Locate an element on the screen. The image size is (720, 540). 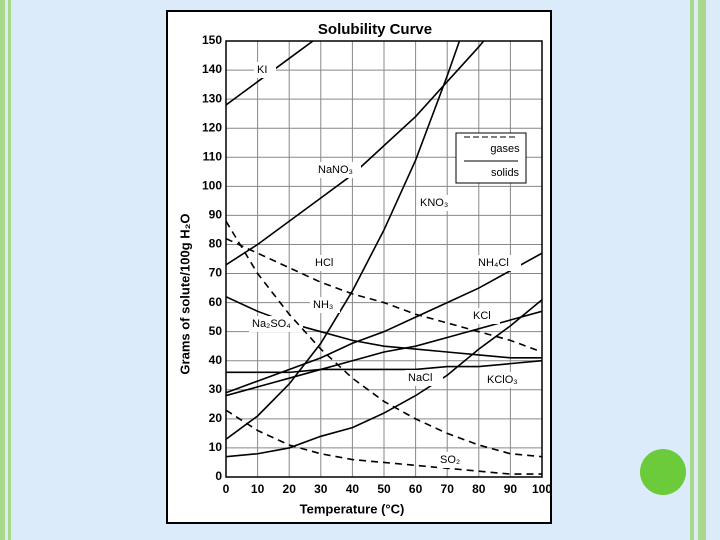
x-tick-label: 20 is located at coordinates (290, 489).